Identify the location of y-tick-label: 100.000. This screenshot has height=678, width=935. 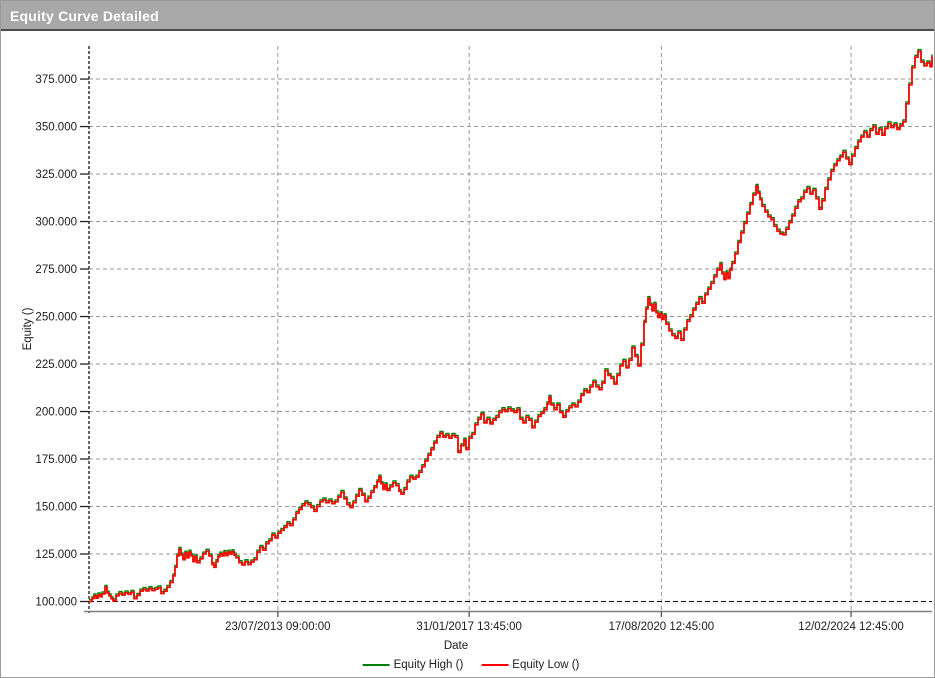
(56, 603).